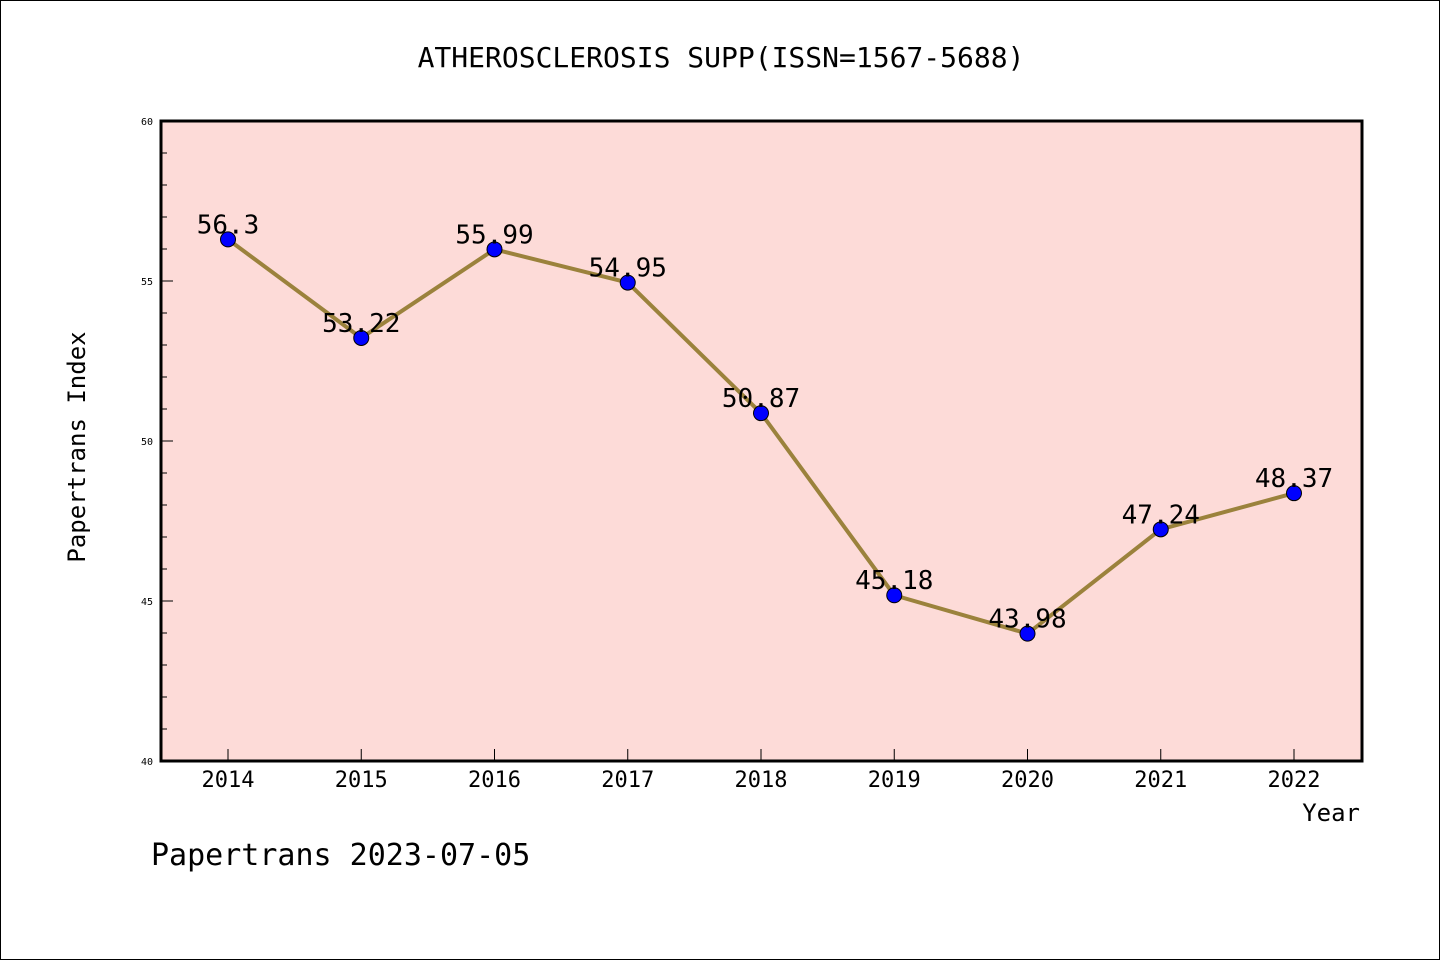 The image size is (1440, 964). What do you see at coordinates (1027, 780) in the screenshot?
I see `x-tick-label: 2020` at bounding box center [1027, 780].